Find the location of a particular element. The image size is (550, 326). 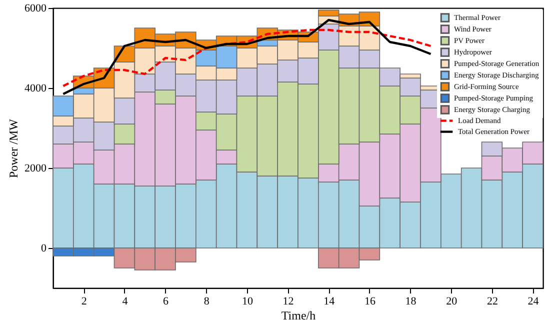

x-tick-label: 14 is located at coordinates (330, 302).